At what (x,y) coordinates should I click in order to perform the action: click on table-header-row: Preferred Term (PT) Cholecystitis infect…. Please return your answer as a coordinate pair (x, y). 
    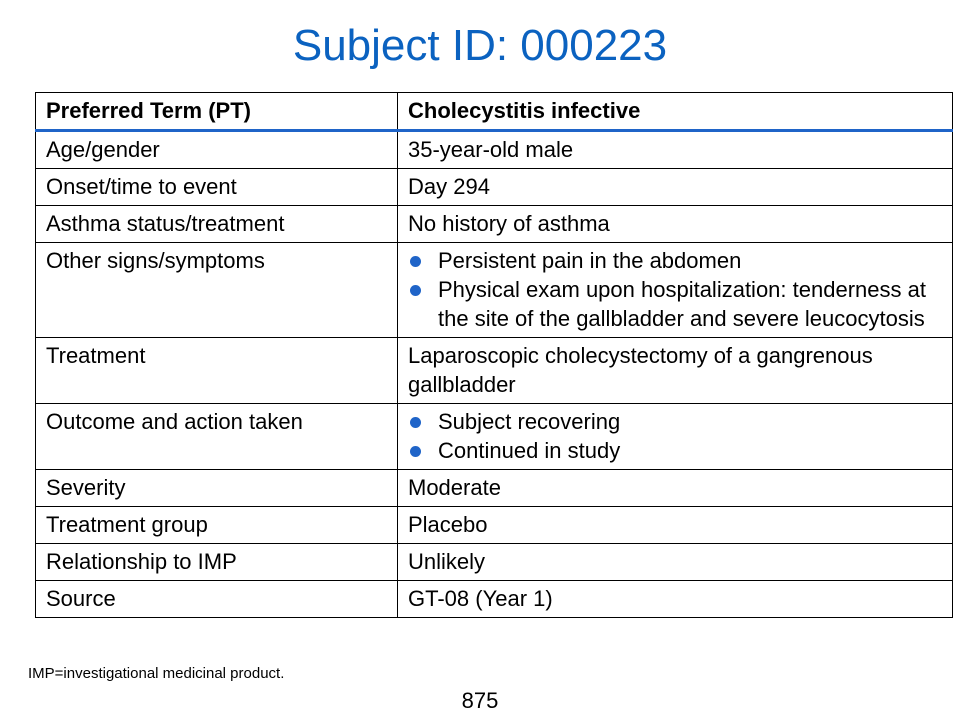
    Looking at the image, I should click on (494, 112).